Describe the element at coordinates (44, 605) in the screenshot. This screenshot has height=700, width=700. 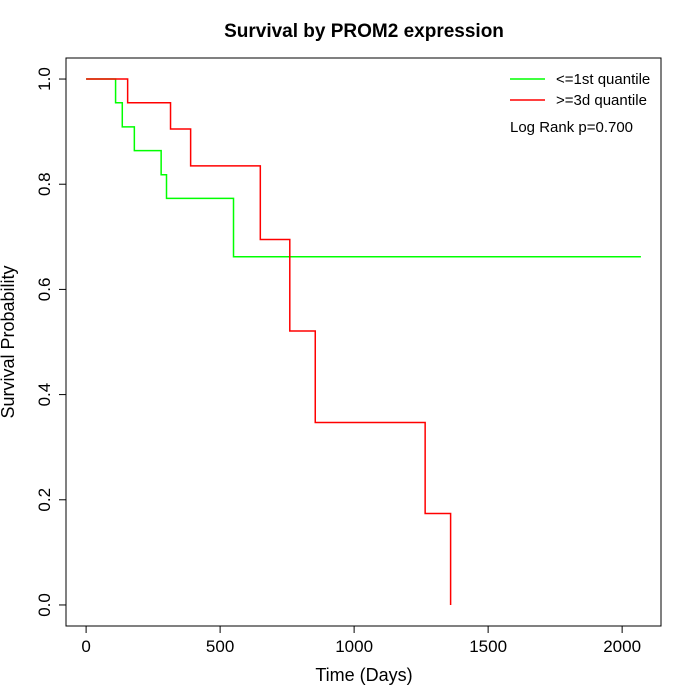
I see `y-tick-label: 0.0` at that location.